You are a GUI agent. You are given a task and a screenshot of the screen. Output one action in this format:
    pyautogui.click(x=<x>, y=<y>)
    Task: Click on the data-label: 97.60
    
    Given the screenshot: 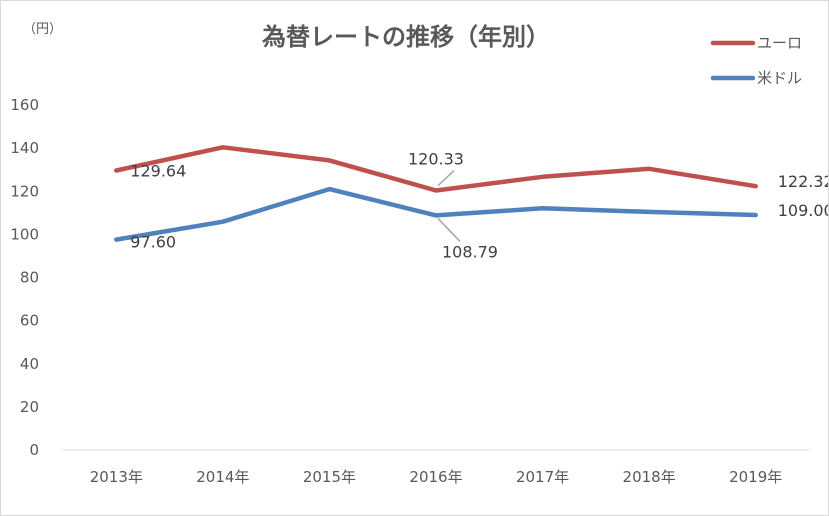 What is the action you would take?
    pyautogui.click(x=153, y=242)
    